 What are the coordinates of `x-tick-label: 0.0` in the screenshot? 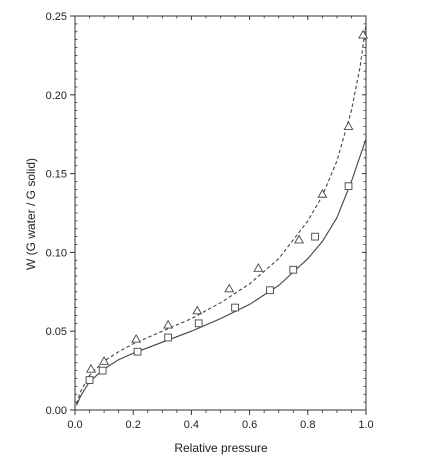 It's located at (74, 425).